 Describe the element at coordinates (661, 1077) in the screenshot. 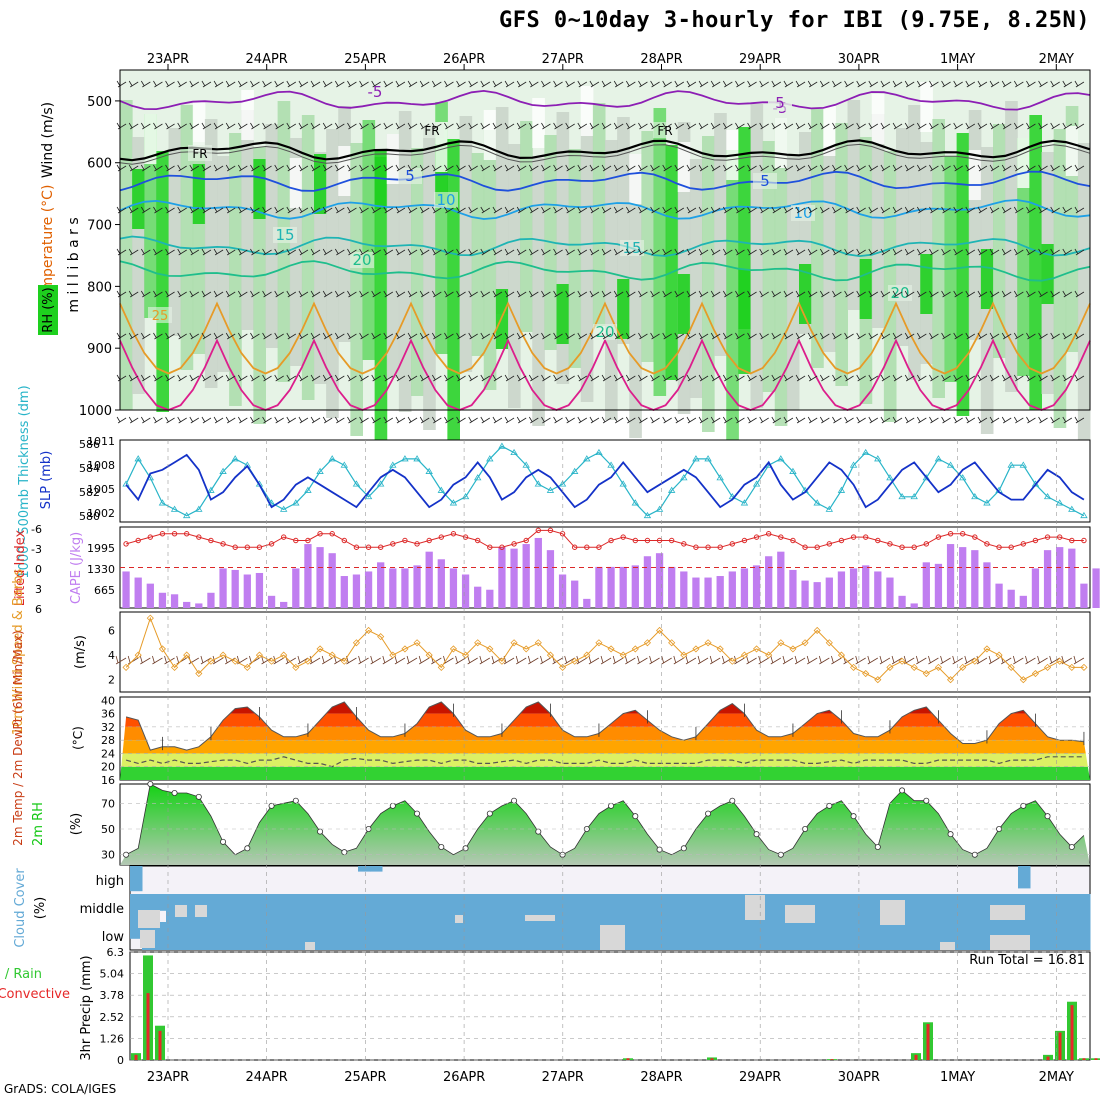

I see `date-label-bottom: 28APR` at that location.